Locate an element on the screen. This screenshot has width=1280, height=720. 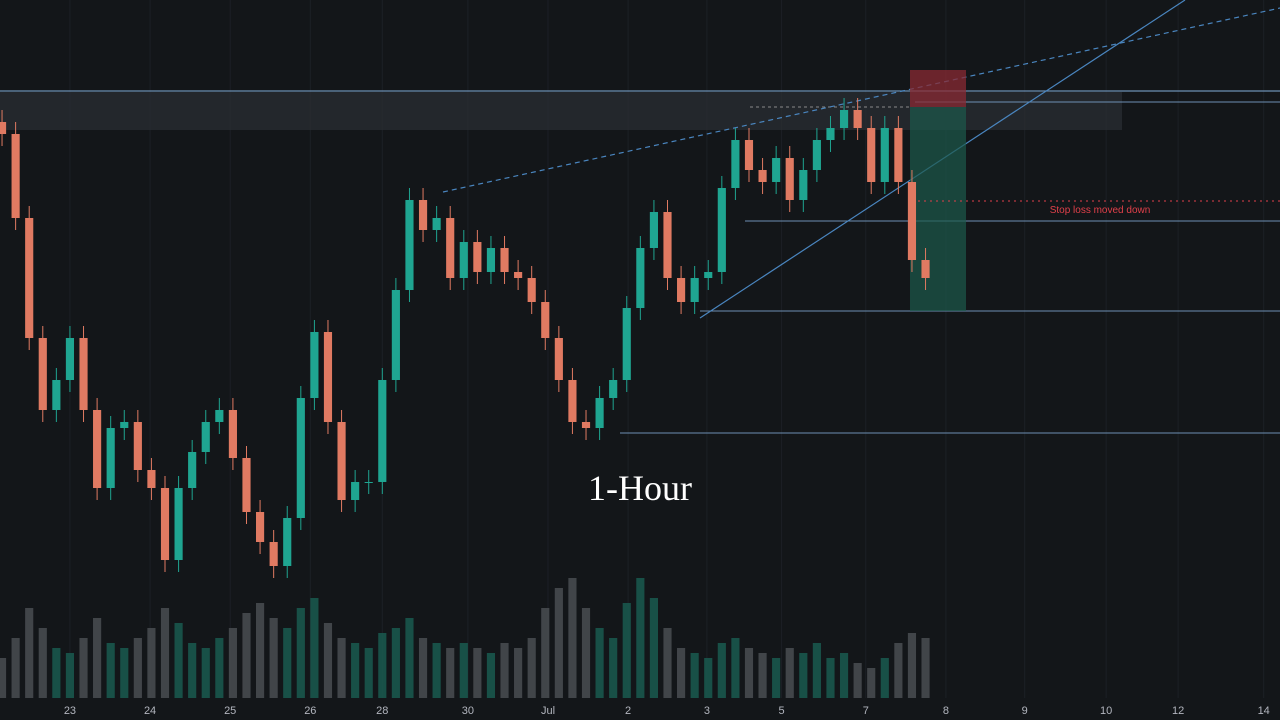
time-axis is located at coordinates (640, 709).